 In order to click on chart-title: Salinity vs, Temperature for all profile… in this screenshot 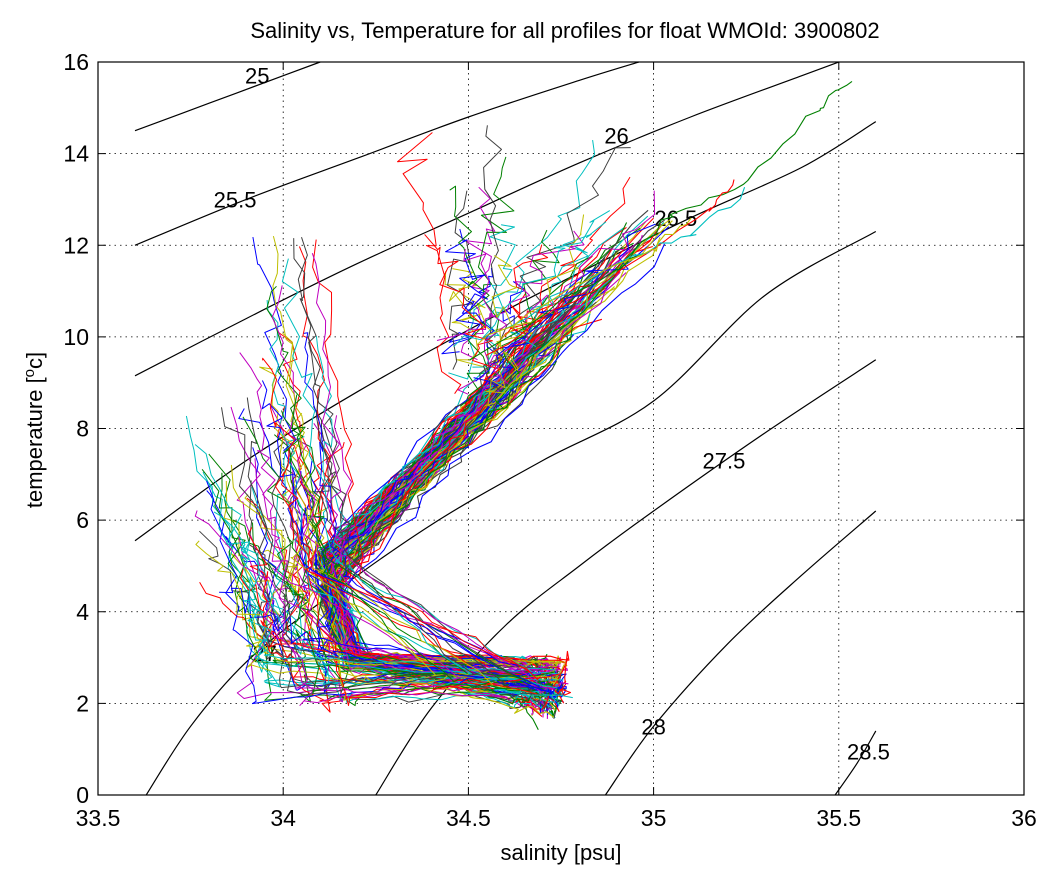, I will do `click(564, 30)`.